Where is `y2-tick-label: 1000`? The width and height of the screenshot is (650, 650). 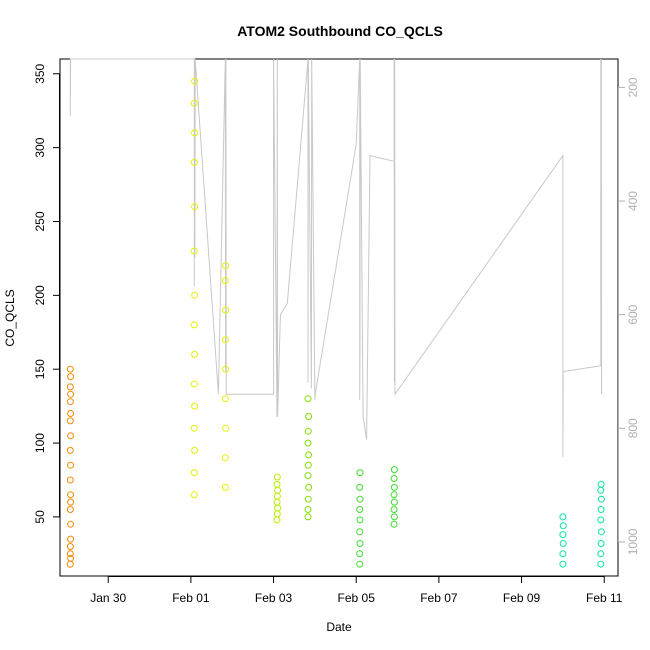 y2-tick-label: 1000 is located at coordinates (633, 541).